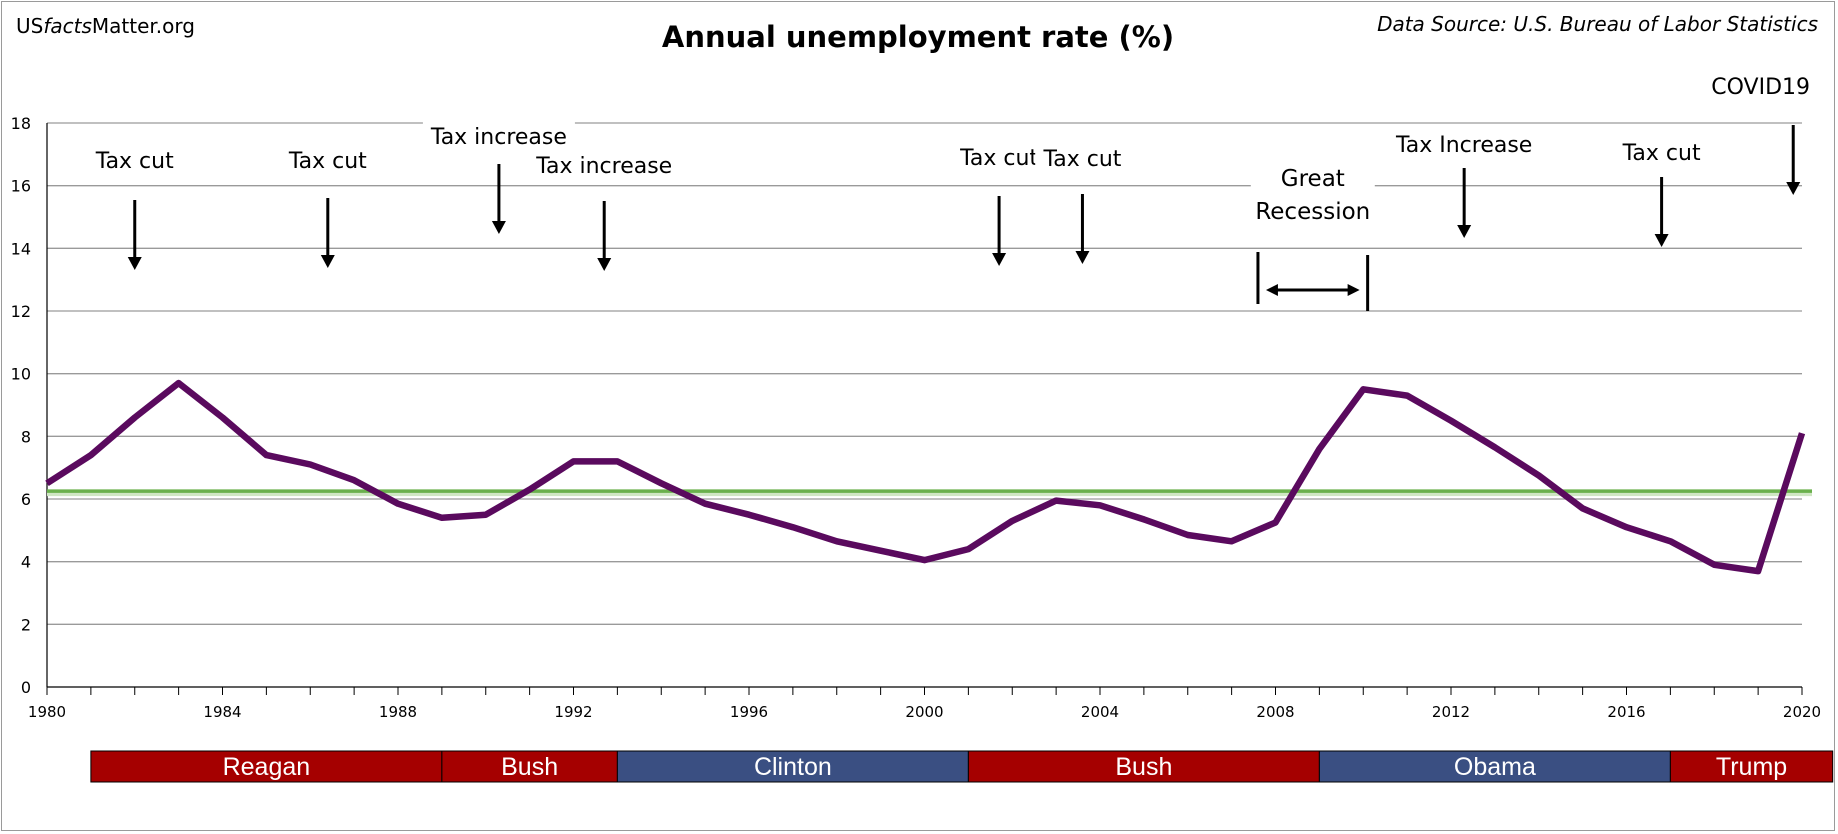 The height and width of the screenshot is (834, 1838). Describe the element at coordinates (21, 311) in the screenshot. I see `y-tick-label-12: 12` at that location.